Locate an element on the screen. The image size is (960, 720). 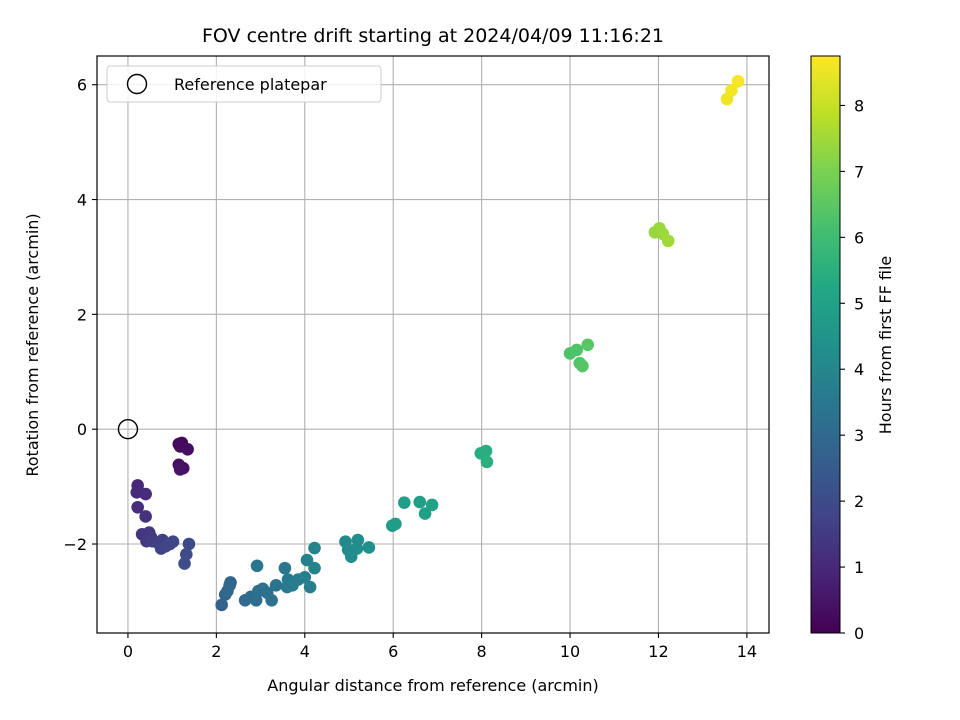
legend-box is located at coordinates (244, 84).